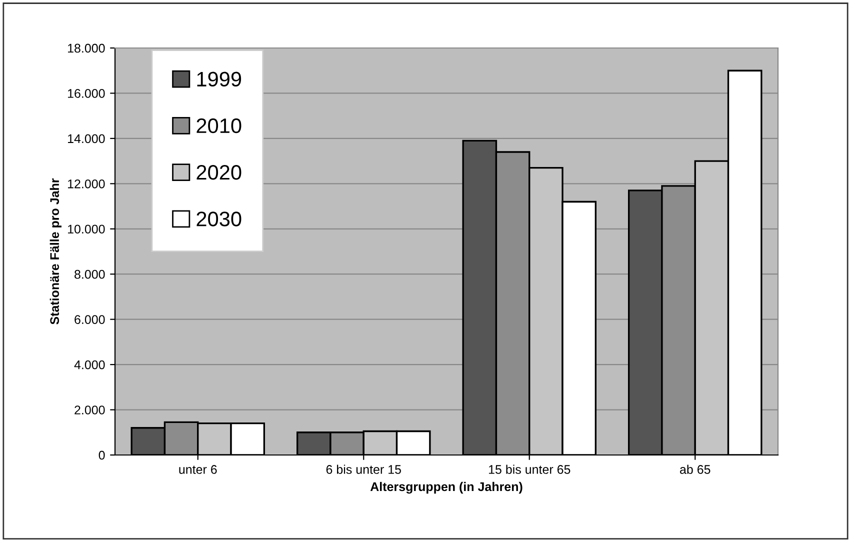 This screenshot has height=541, width=851. Describe the element at coordinates (219, 219) in the screenshot. I see `legend-label: 2030` at that location.